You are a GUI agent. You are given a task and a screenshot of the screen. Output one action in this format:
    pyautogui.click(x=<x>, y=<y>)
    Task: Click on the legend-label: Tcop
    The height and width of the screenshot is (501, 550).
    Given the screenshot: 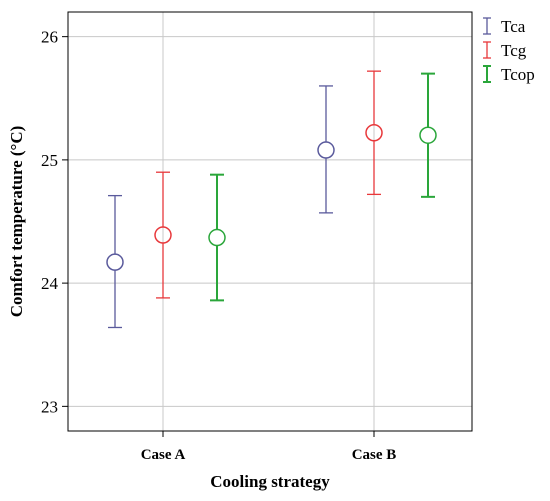 What is the action you would take?
    pyautogui.click(x=518, y=74)
    